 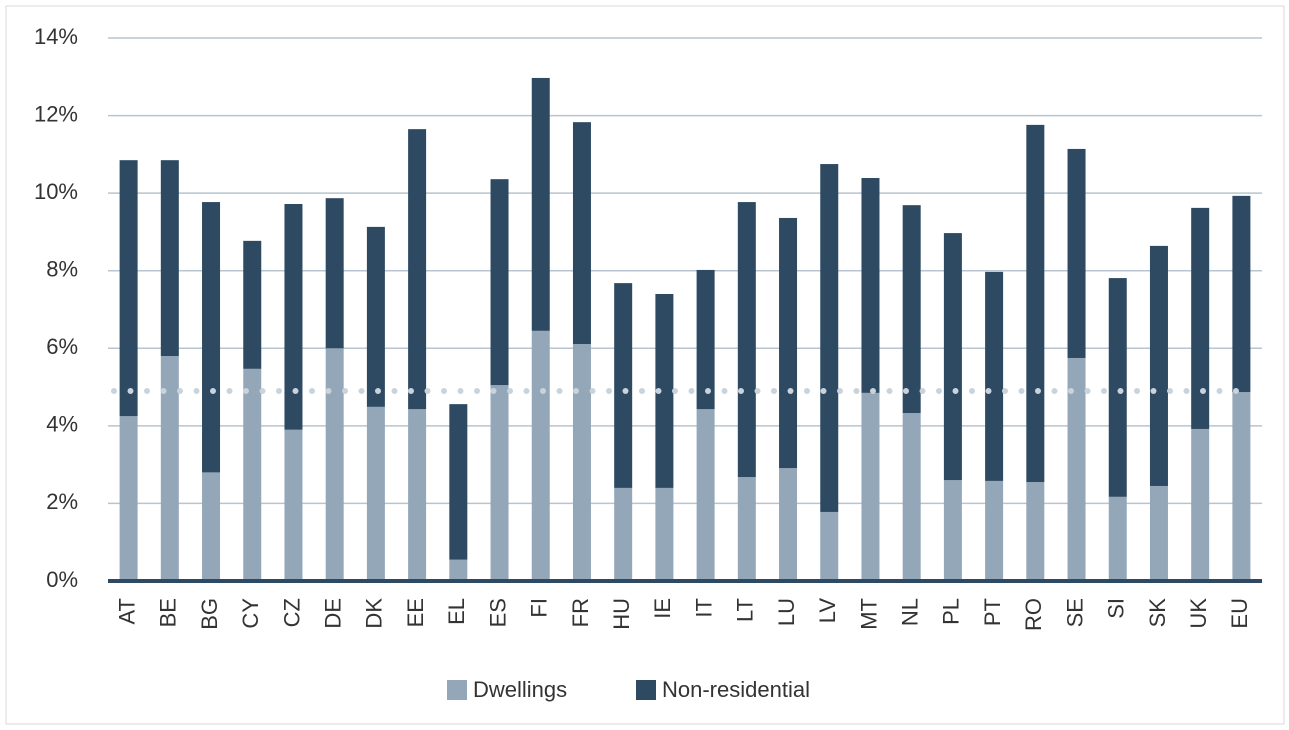 What do you see at coordinates (56, 113) in the screenshot?
I see `y-tick-label: 12%` at bounding box center [56, 113].